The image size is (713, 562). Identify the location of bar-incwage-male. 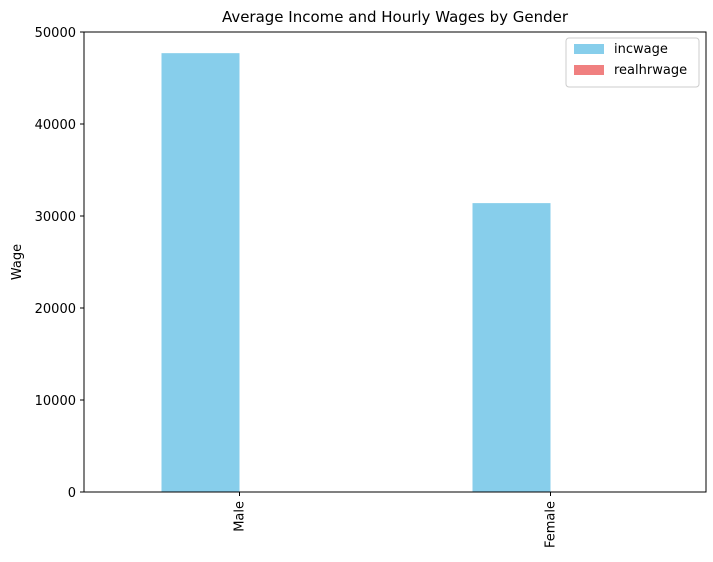
(200, 272).